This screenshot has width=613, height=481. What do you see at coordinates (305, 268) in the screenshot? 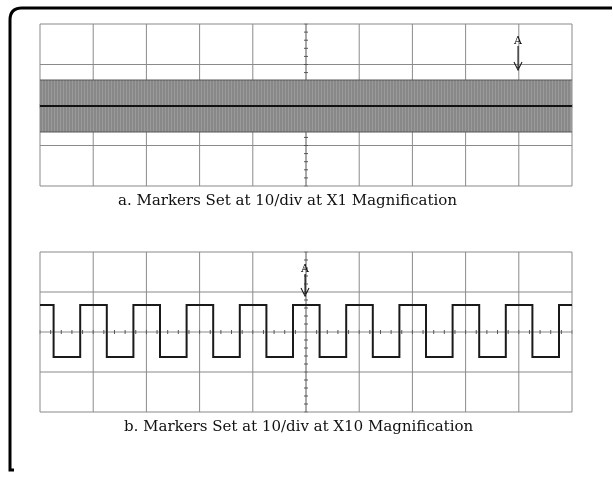
I see `panel-b-marker-label: A` at bounding box center [305, 268].